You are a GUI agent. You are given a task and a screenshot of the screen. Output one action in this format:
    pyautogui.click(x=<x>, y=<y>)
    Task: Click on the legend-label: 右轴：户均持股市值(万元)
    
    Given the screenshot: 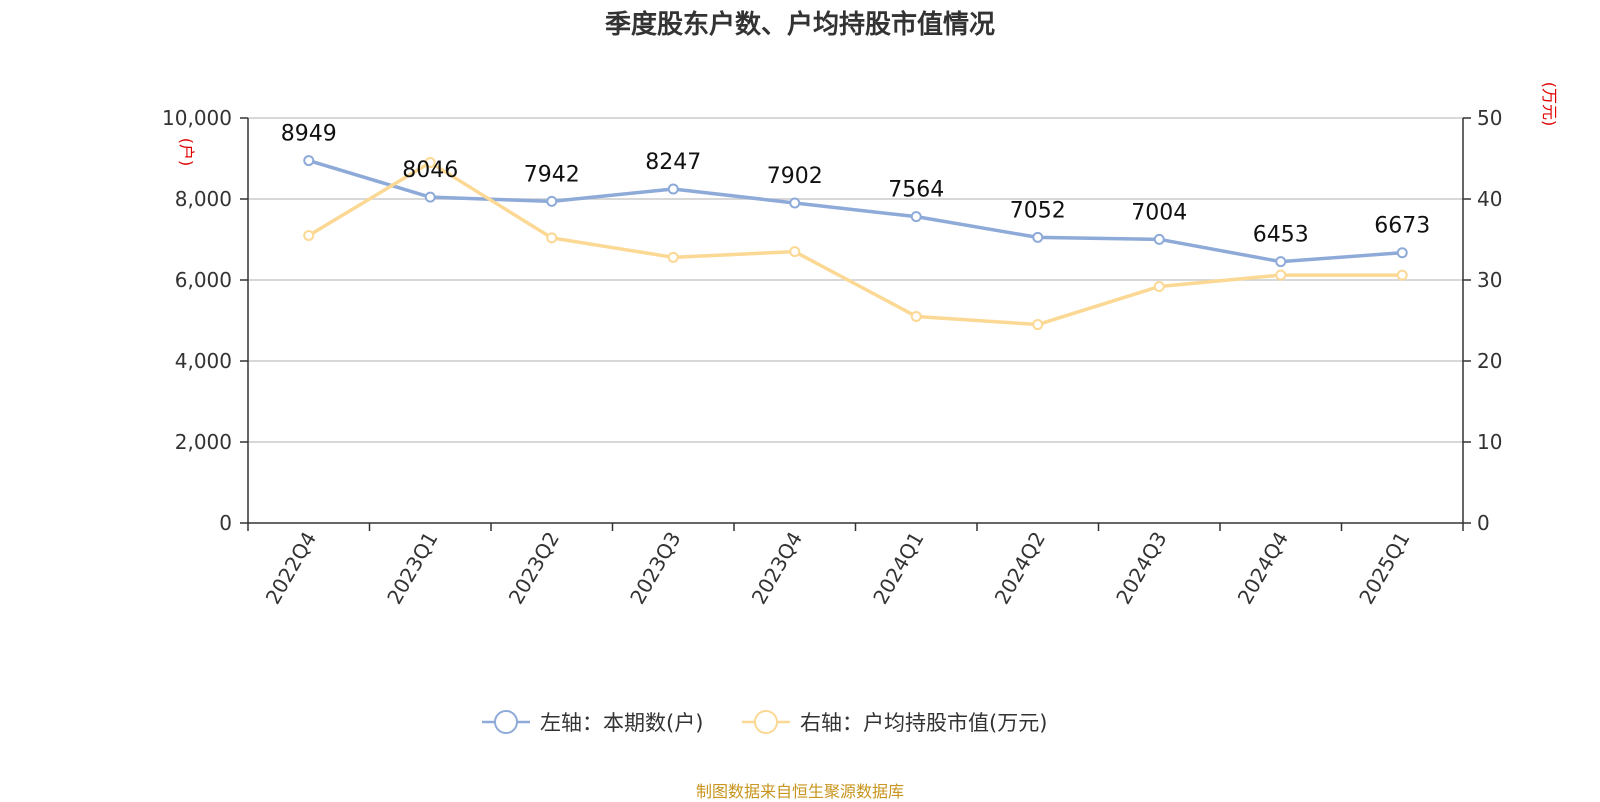 What is the action you would take?
    pyautogui.click(x=923, y=723)
    